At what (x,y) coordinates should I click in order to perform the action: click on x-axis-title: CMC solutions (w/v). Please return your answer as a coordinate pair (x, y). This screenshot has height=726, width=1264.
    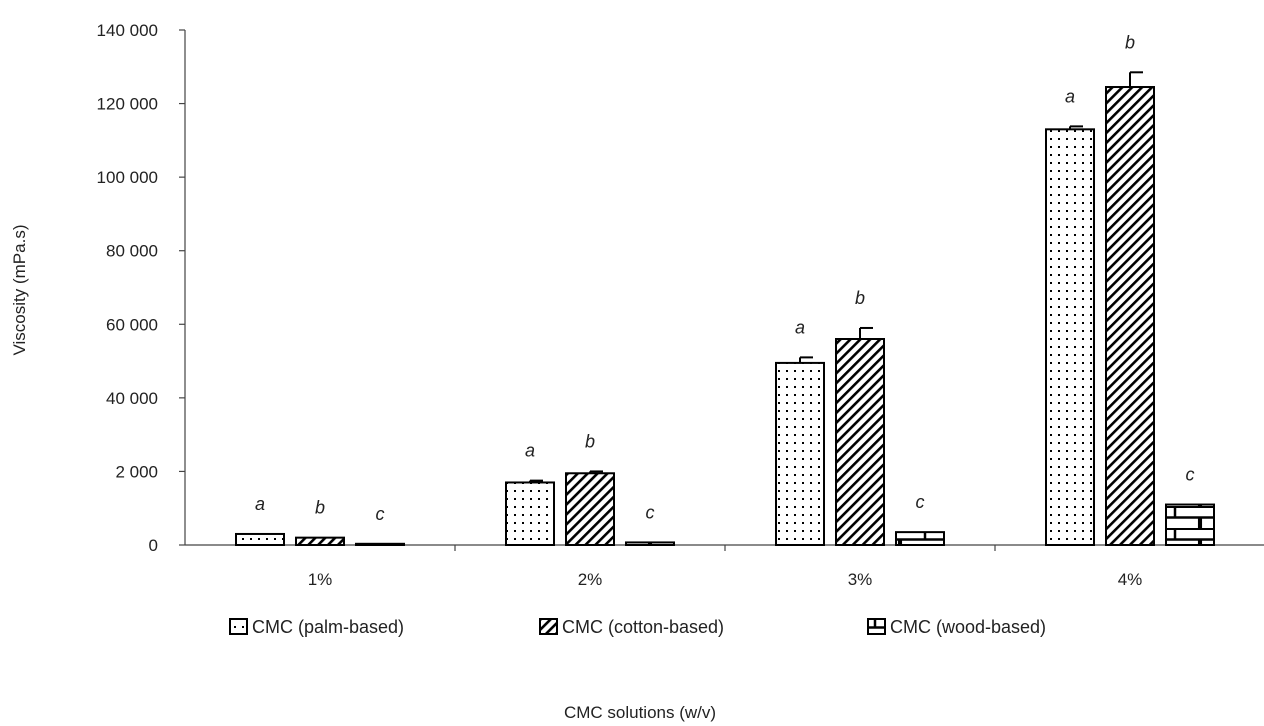
    Looking at the image, I should click on (640, 712).